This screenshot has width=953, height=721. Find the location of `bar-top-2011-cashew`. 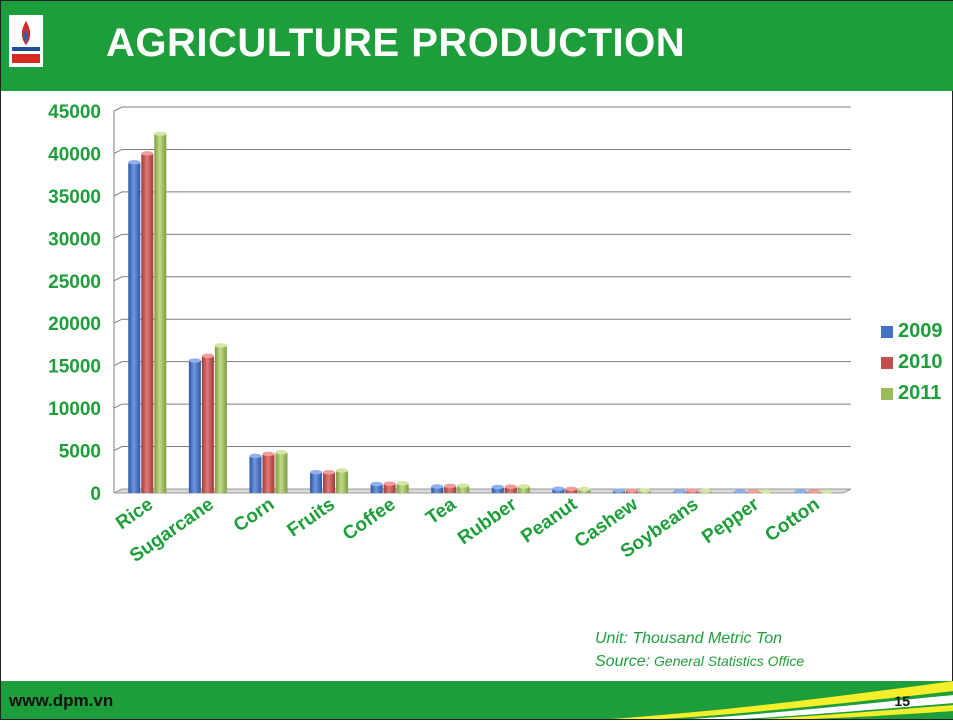

bar-top-2011-cashew is located at coordinates (644, 490).